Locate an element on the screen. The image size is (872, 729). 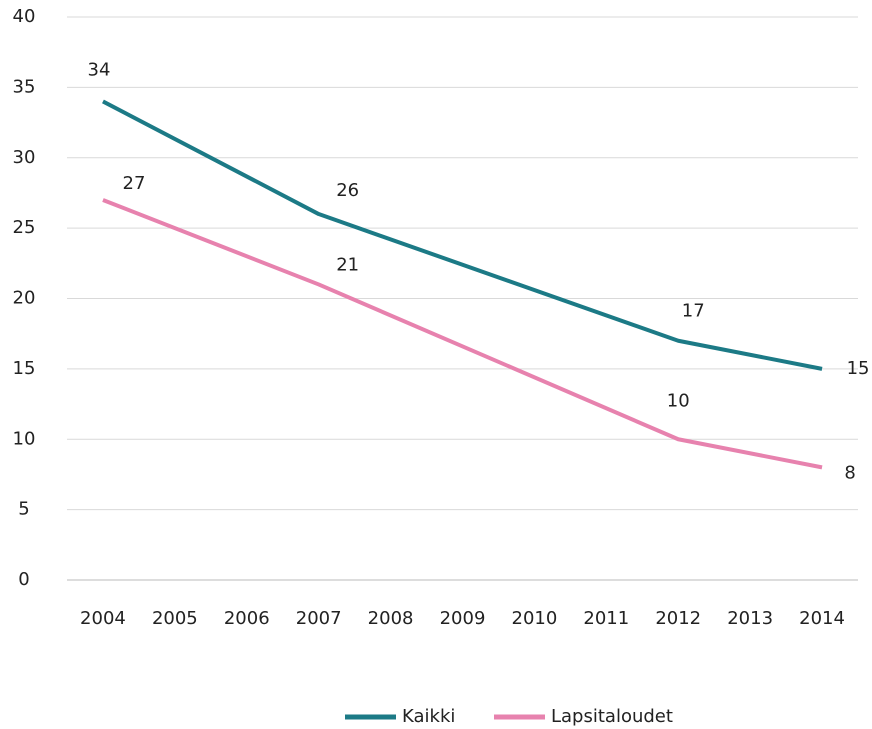
x-tick-label: 2004 is located at coordinates (103, 618).